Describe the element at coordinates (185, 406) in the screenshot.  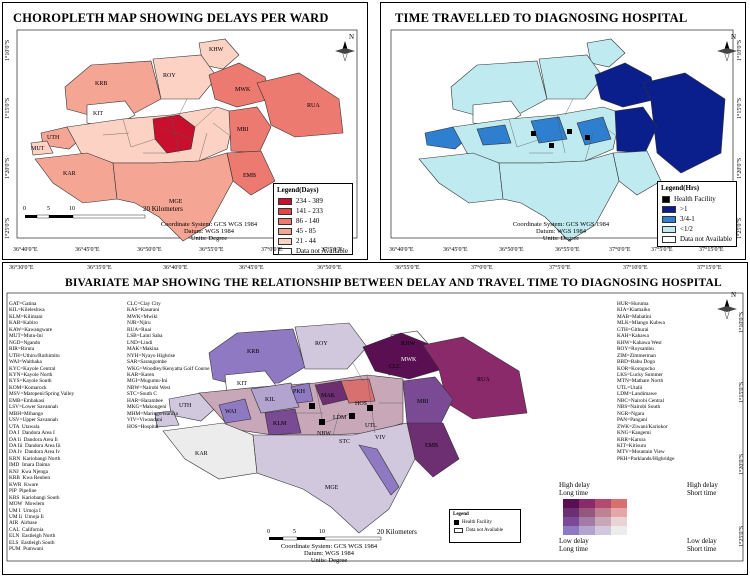
I see `map-label-uth: UTH` at that location.